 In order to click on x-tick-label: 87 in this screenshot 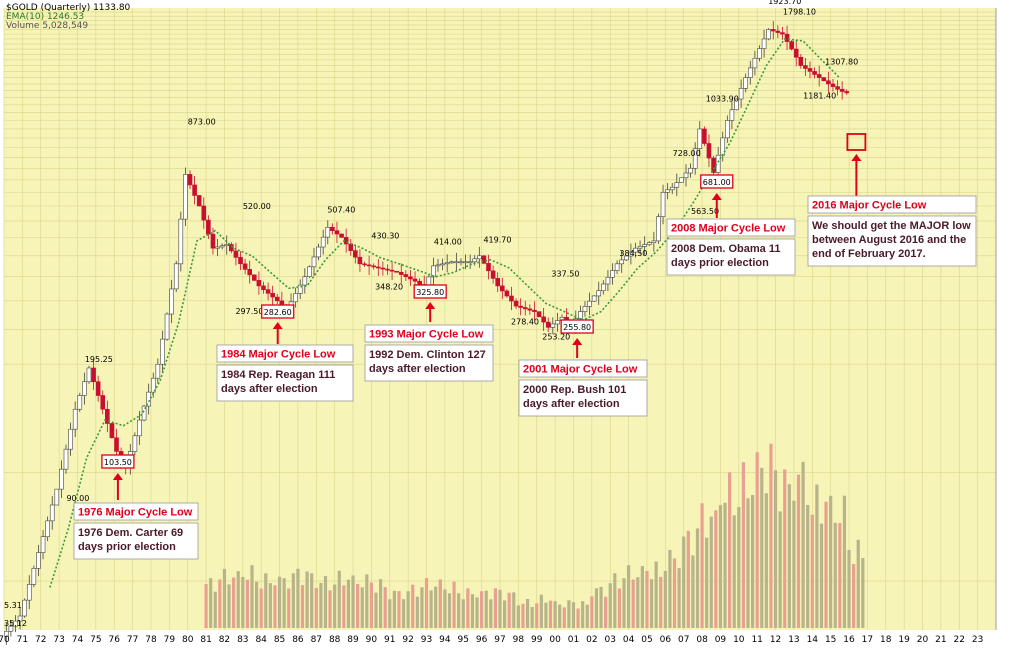, I will do `click(316, 640)`.